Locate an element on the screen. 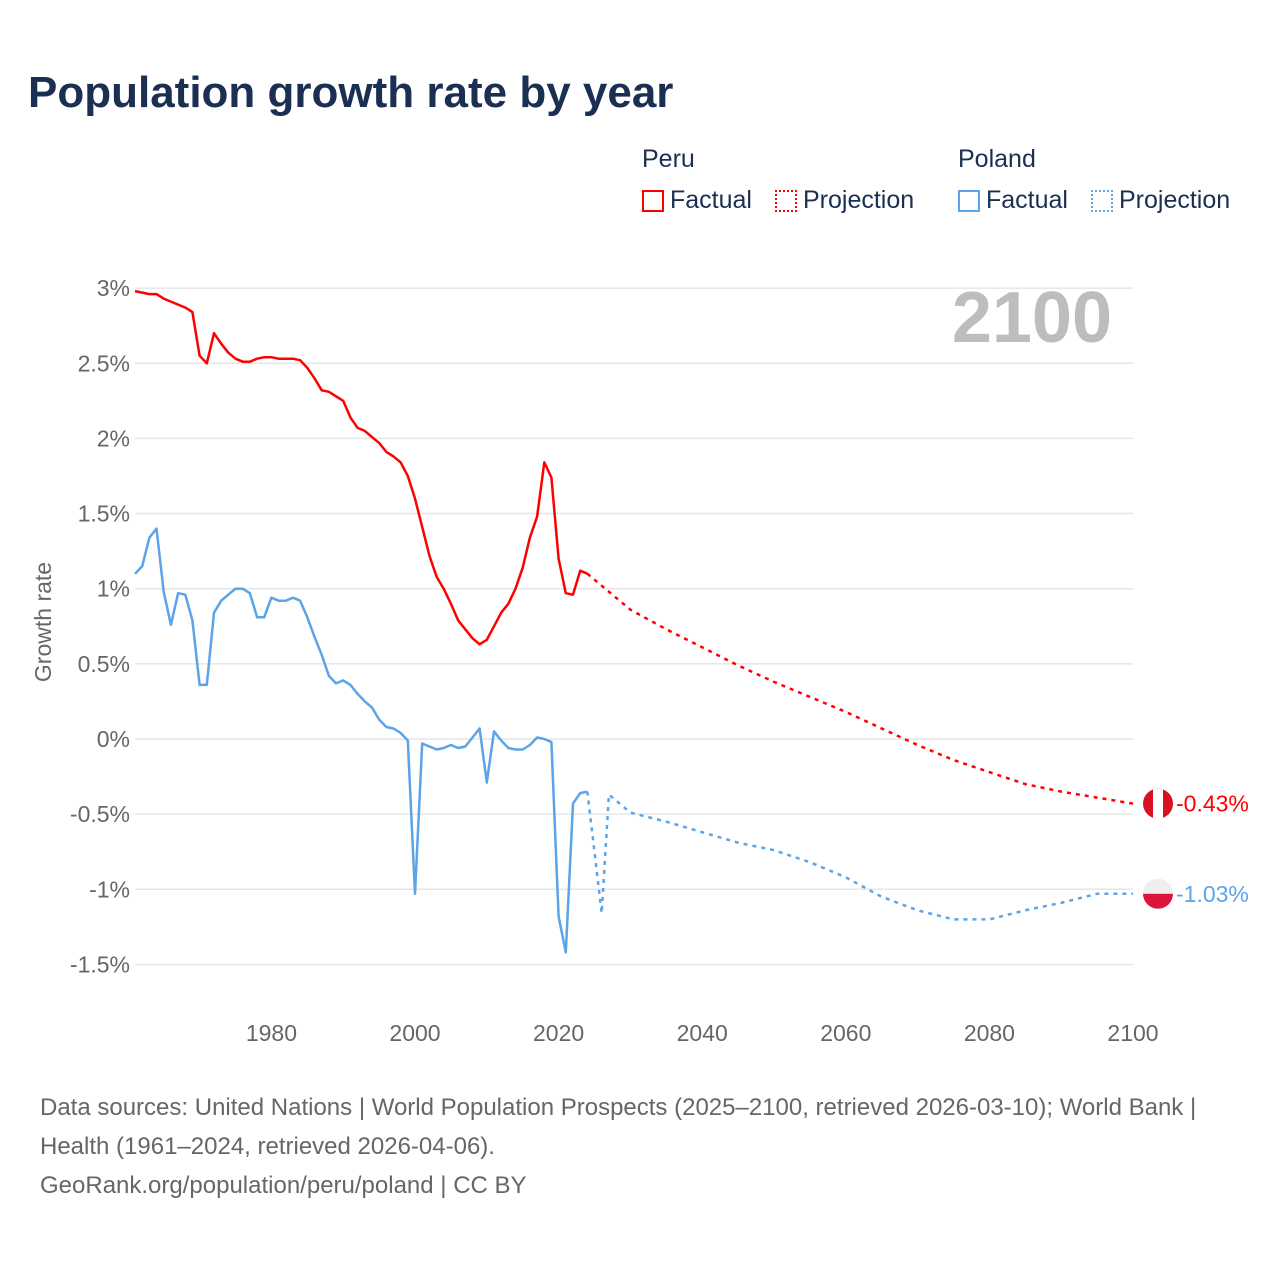  series-line-peru-projection is located at coordinates (860, 688).